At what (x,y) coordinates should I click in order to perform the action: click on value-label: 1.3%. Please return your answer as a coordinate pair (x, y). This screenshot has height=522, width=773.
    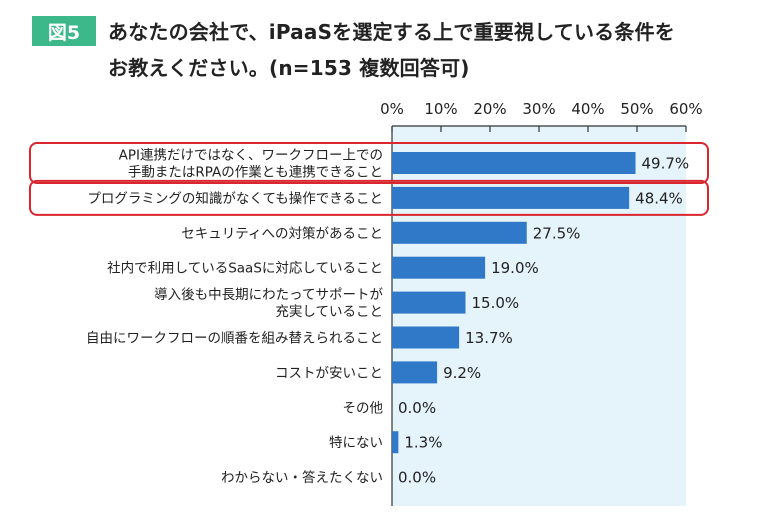
    Looking at the image, I should click on (423, 443).